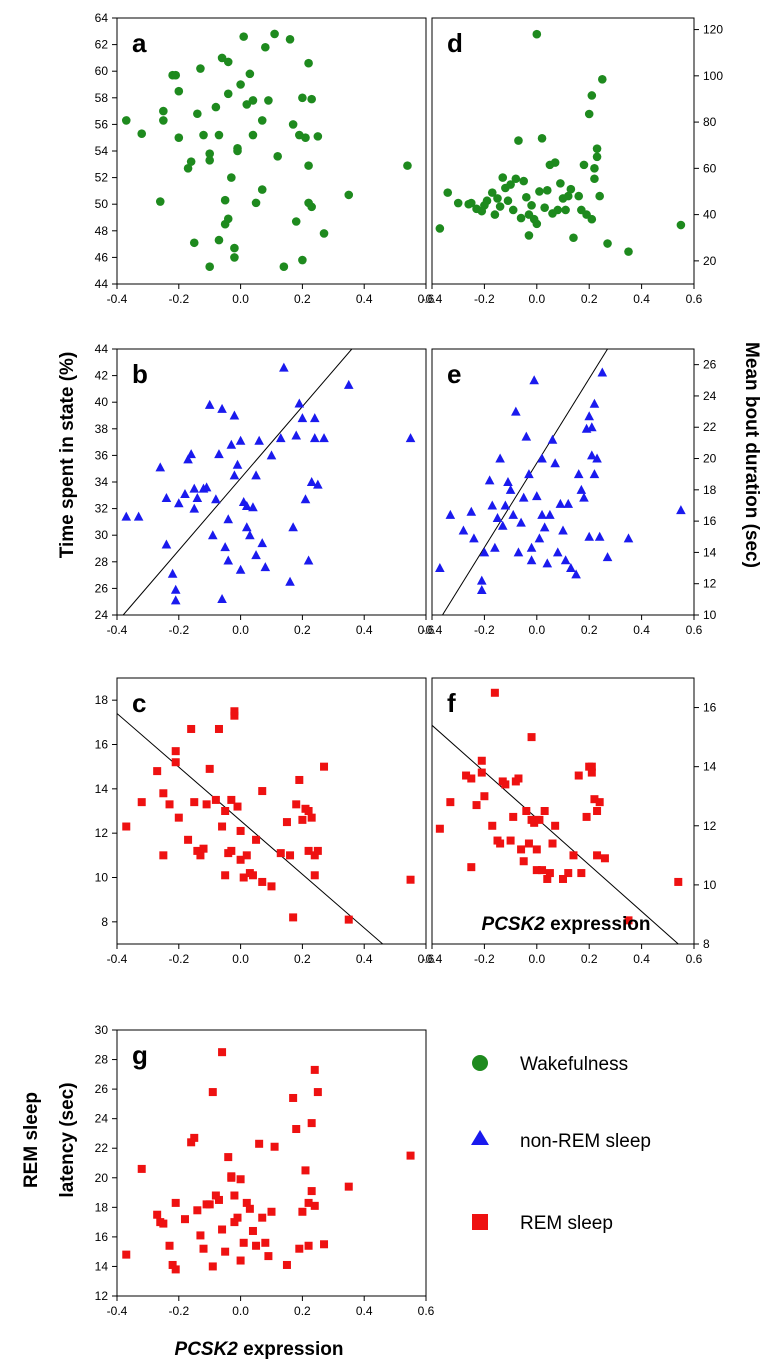 This screenshot has height=1363, width=768. I want to click on x-tick-label: 0.4, so click(641, 959).